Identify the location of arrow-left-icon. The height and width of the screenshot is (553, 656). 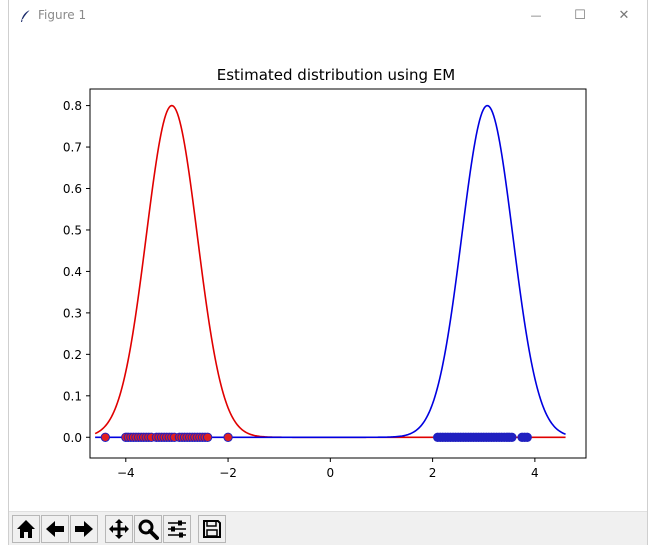
(55, 529).